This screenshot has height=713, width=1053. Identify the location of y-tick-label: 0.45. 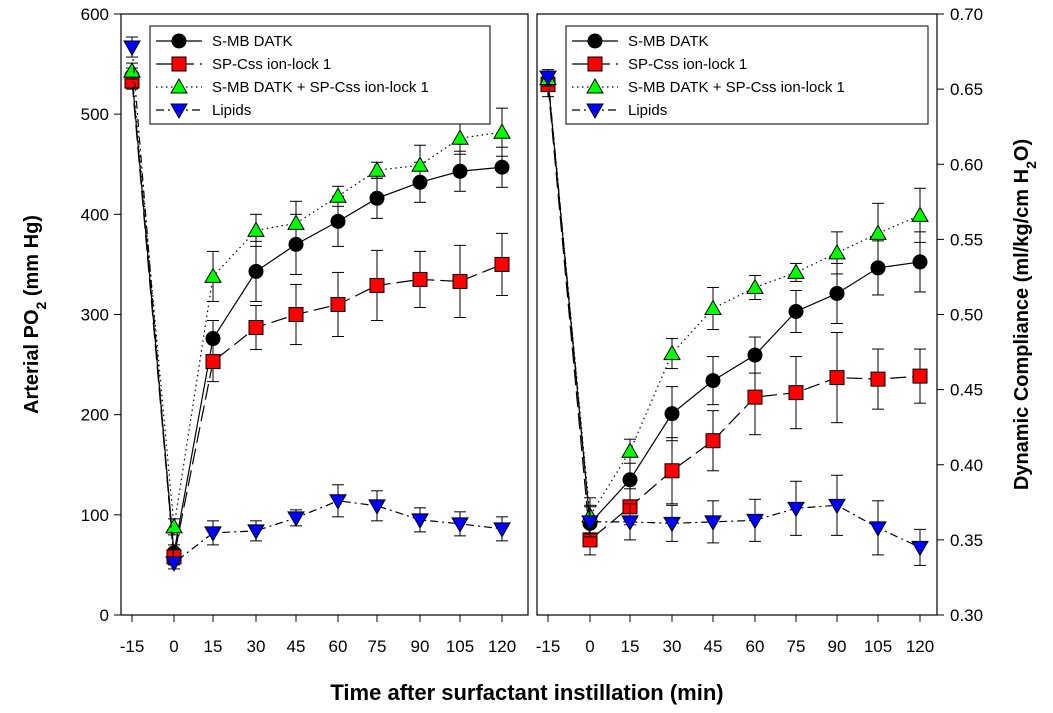
(966, 390).